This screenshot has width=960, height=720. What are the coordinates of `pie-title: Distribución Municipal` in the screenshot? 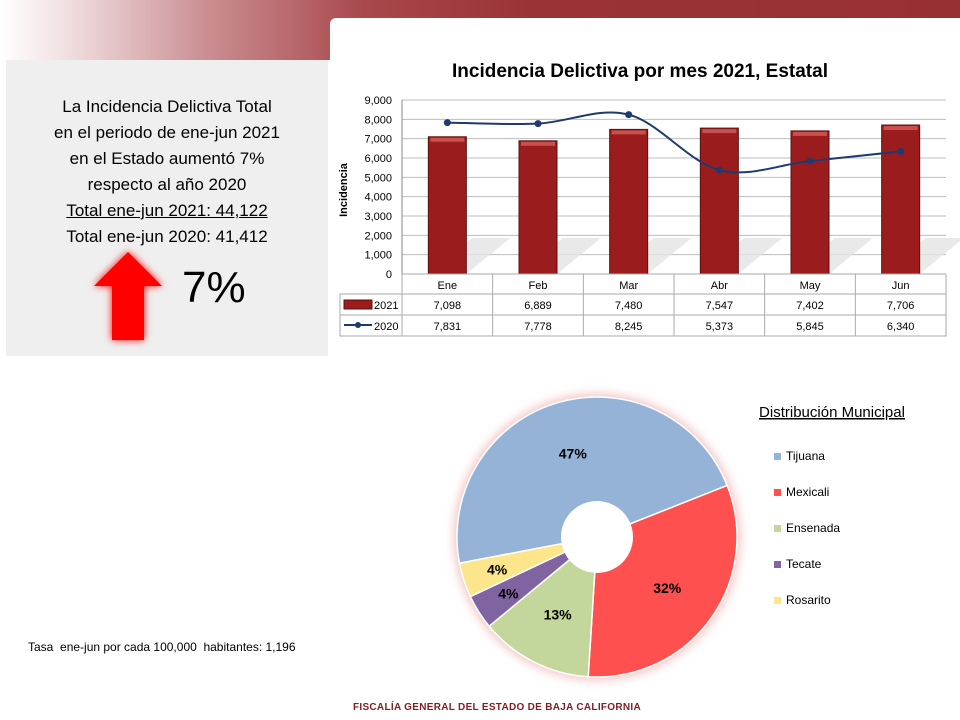 It's located at (832, 412).